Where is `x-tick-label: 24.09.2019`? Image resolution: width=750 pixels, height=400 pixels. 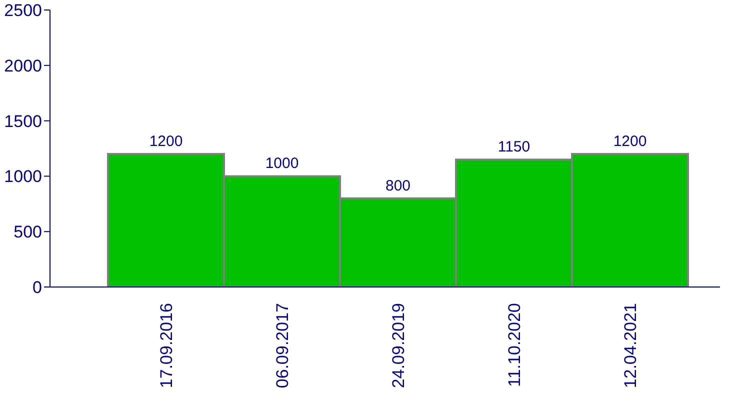 x-tick-label: 24.09.2019 is located at coordinates (398, 345).